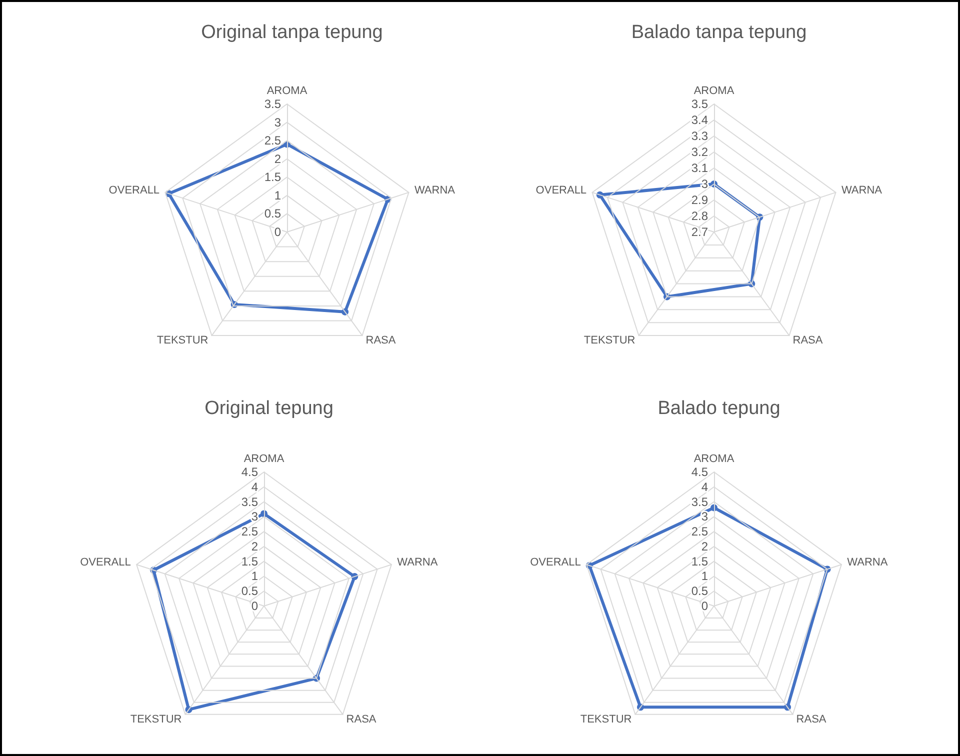  Describe the element at coordinates (699, 136) in the screenshot. I see `y-tick-label: 3.3` at that location.